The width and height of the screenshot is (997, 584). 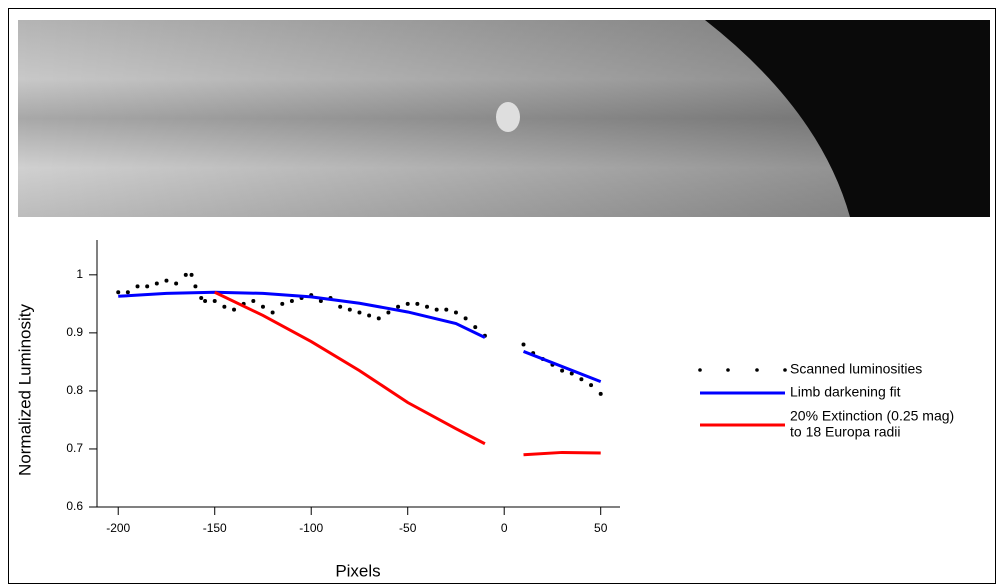 I want to click on x-tick-label: 0, so click(x=504, y=528).